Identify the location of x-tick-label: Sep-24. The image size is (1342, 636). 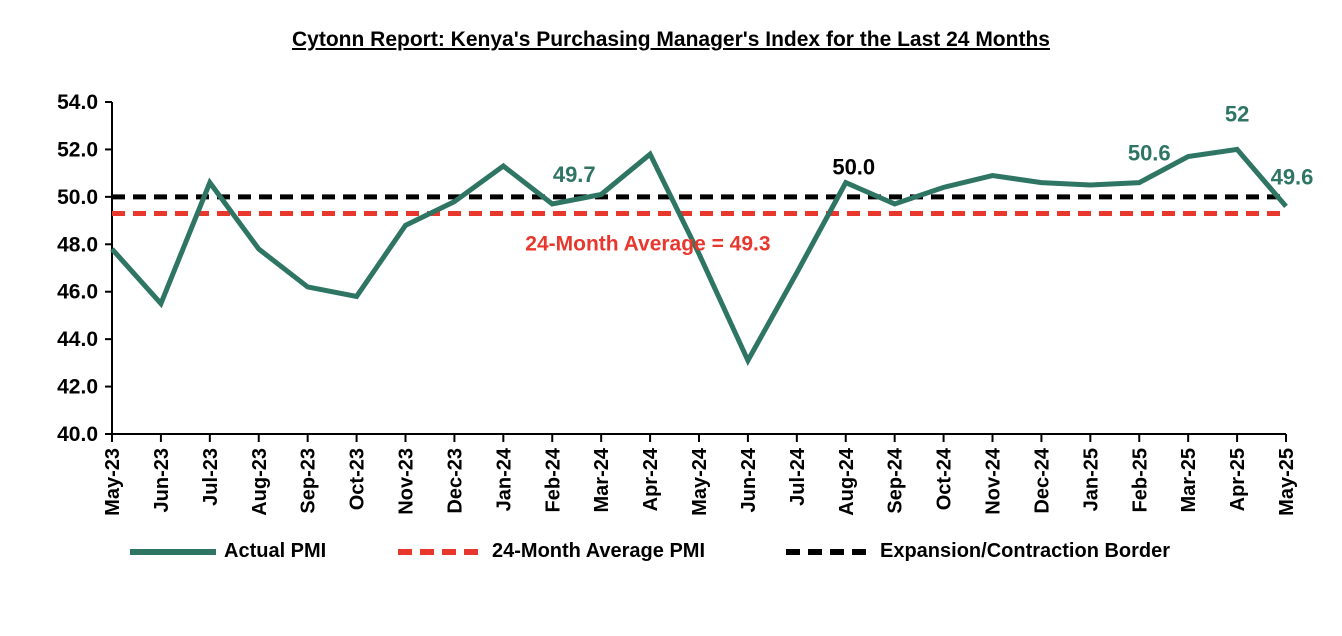
(896, 480).